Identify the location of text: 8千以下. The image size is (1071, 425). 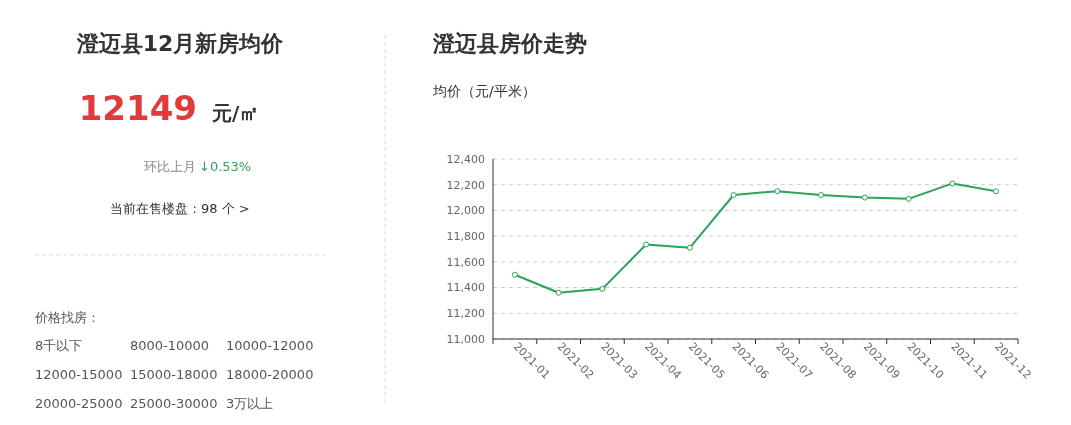
(59, 345).